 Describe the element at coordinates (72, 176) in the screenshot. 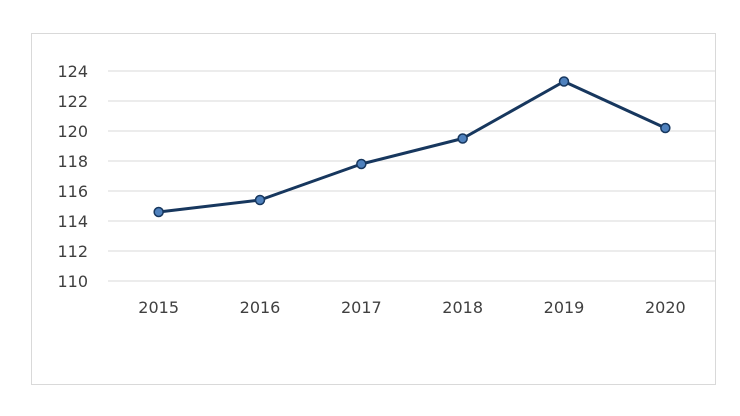

I see `y-axis-tick-labels: 110 112 114 116 118 120 122 124` at that location.